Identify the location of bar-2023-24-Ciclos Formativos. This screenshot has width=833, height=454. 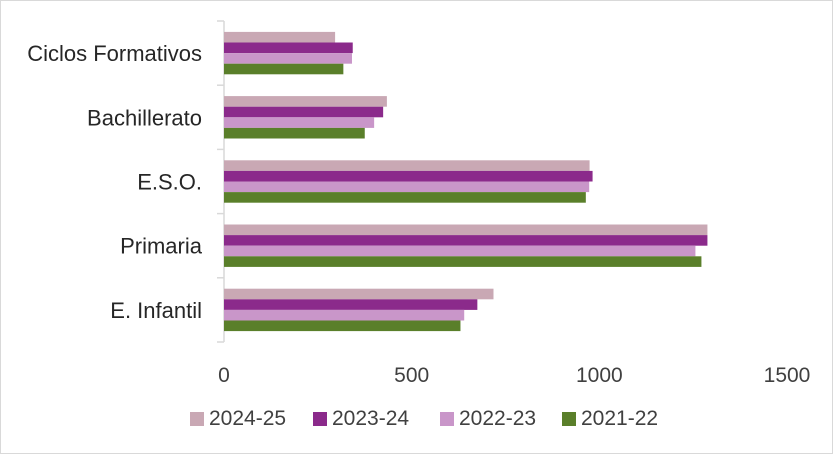
(288, 48).